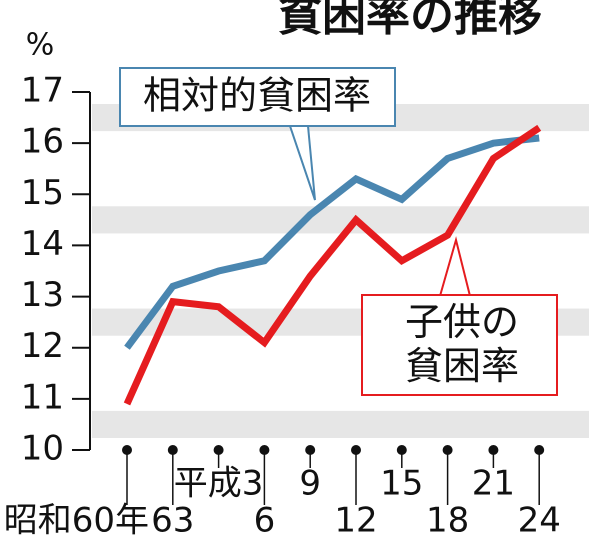  Describe the element at coordinates (493, 484) in the screenshot. I see `x-tick-label: 21` at that location.